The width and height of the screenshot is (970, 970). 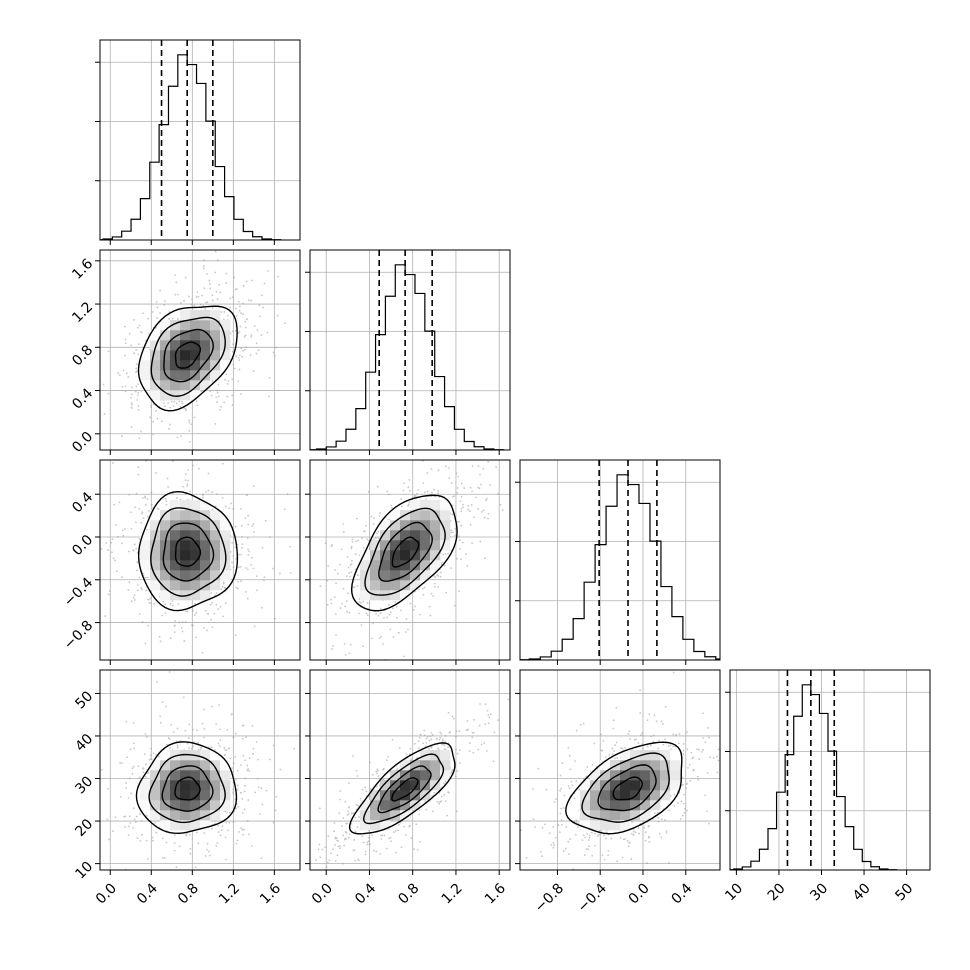 What do you see at coordinates (84, 785) in the screenshot?
I see `y-tick-label: 30` at bounding box center [84, 785].